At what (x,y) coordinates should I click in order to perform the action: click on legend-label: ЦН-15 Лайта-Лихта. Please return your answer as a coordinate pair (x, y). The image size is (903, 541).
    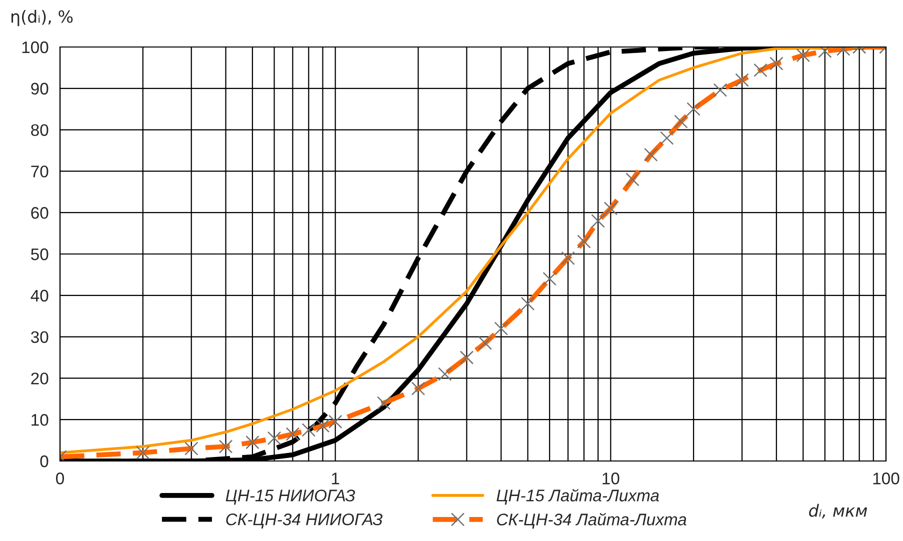
    Looking at the image, I should click on (577, 496).